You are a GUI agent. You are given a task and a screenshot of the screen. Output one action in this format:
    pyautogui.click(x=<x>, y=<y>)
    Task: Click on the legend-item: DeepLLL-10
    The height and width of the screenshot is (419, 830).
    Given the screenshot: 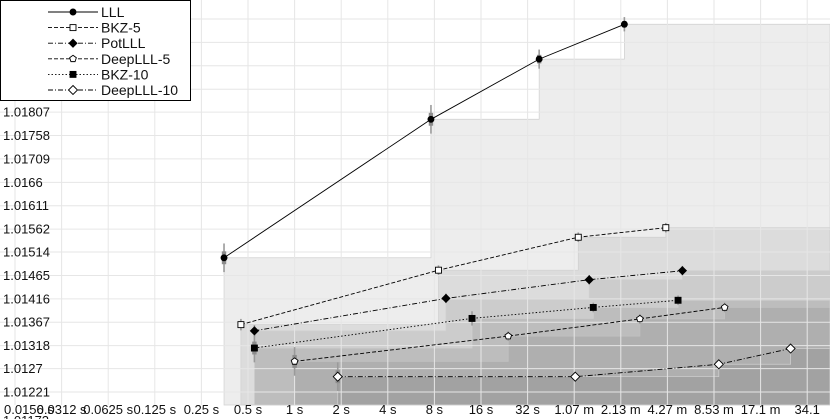 What is the action you would take?
    pyautogui.click(x=113, y=90)
    